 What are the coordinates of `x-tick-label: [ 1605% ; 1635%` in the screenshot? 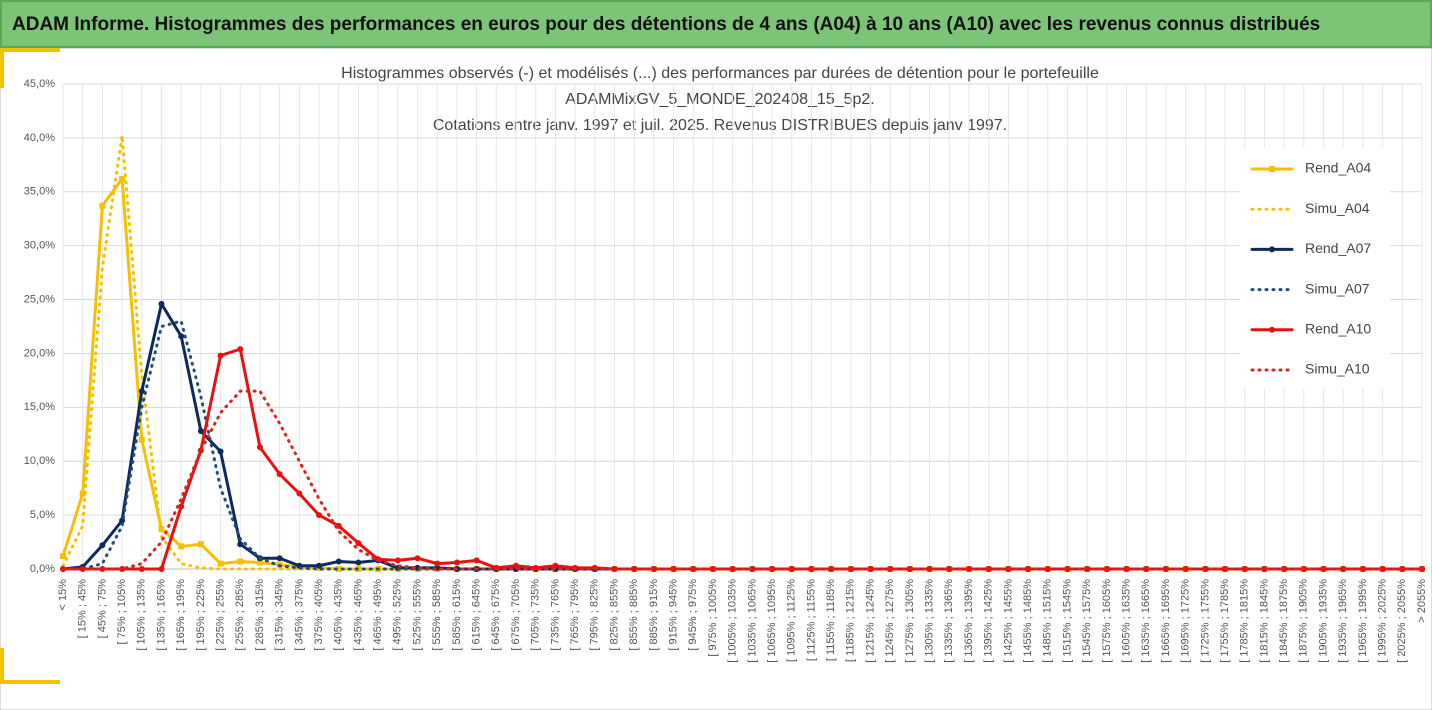 It's located at (1126, 621).